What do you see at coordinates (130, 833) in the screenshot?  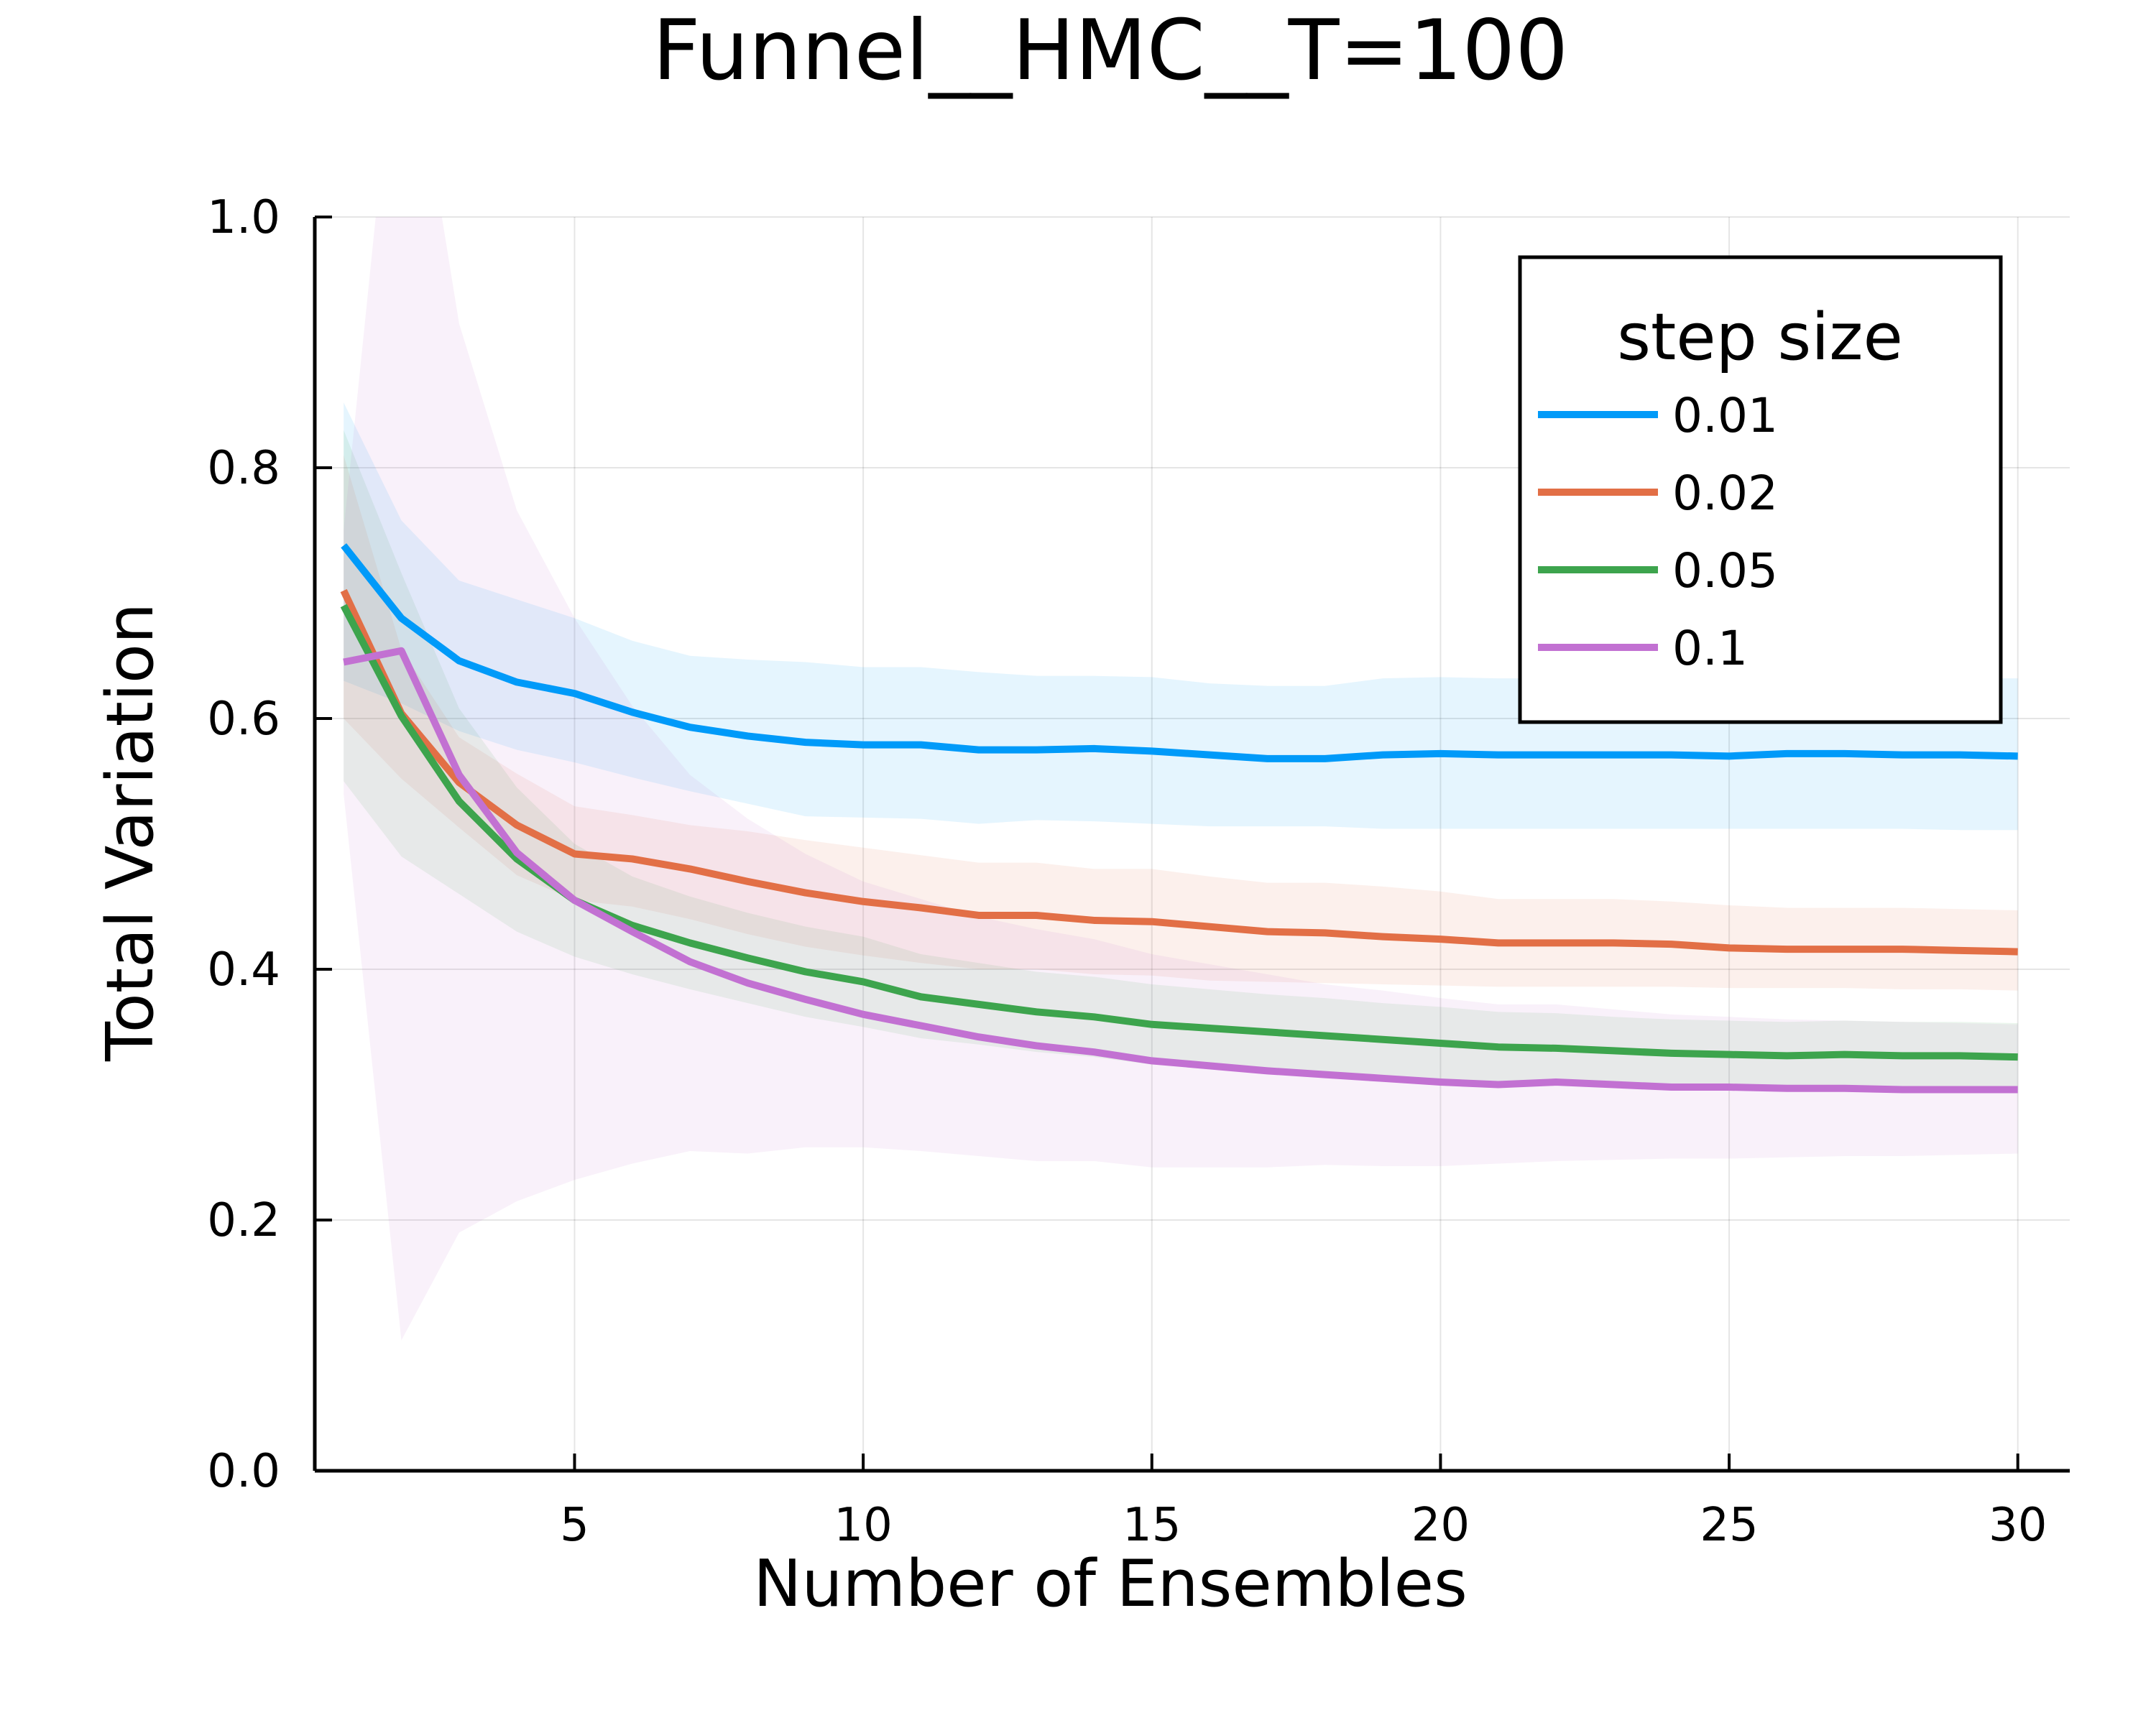 I see `y-axis-label: Total Variation` at bounding box center [130, 833].